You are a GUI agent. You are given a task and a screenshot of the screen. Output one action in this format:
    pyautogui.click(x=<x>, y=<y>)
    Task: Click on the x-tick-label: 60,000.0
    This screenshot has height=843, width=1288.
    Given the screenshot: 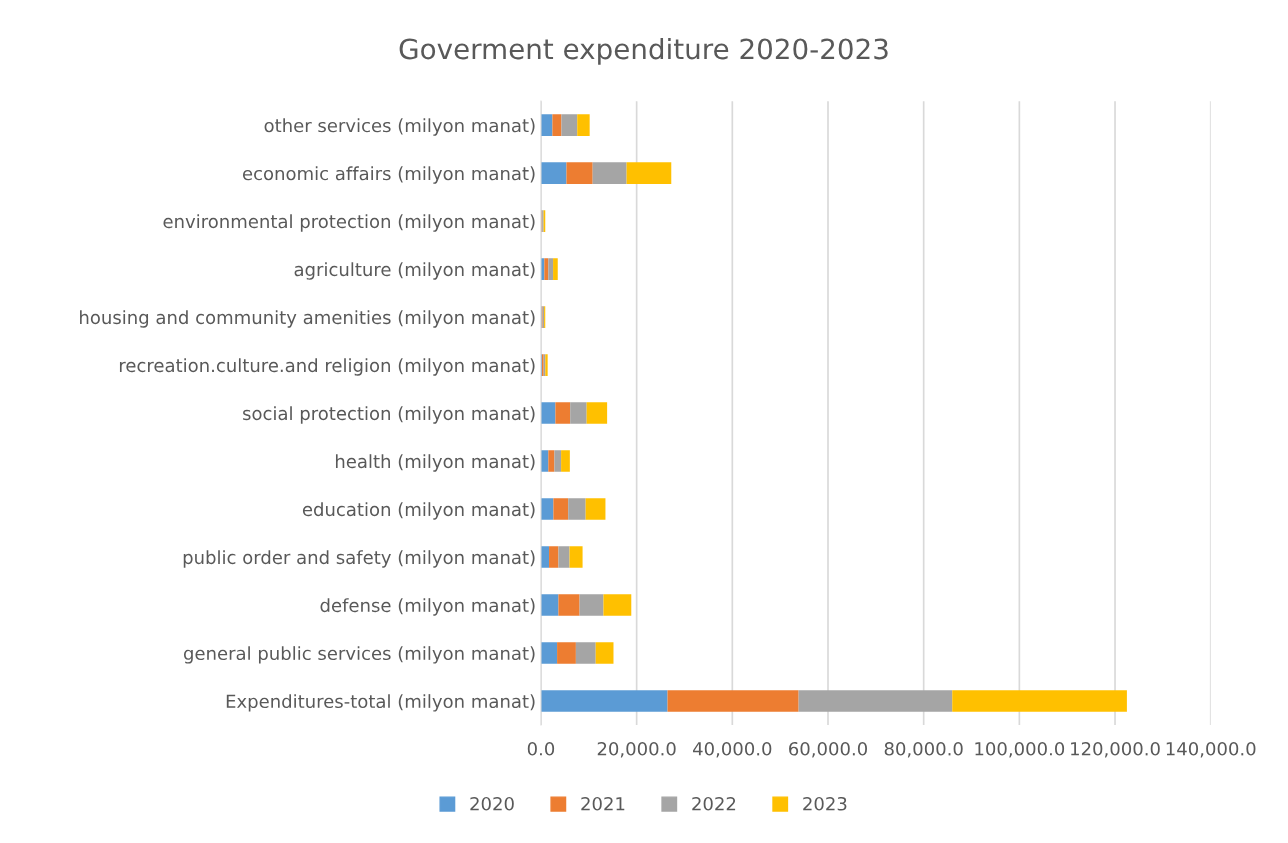 What is the action you would take?
    pyautogui.click(x=828, y=749)
    